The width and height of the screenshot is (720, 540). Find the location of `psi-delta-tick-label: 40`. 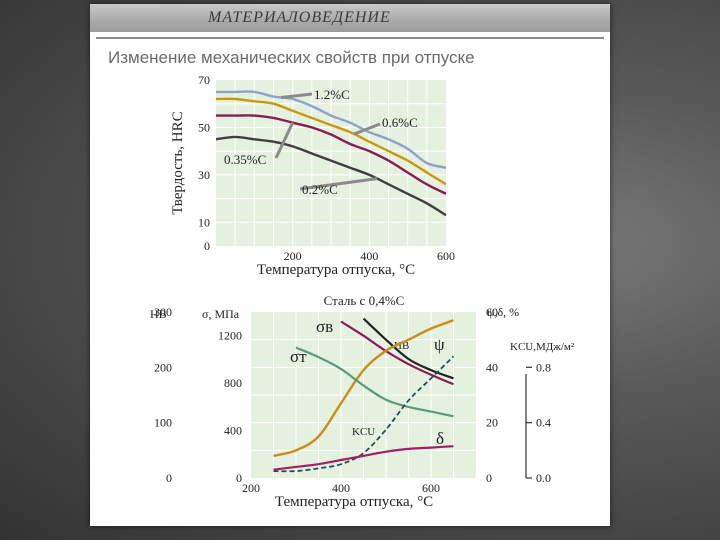

psi-delta-tick-label: 40 is located at coordinates (492, 367).